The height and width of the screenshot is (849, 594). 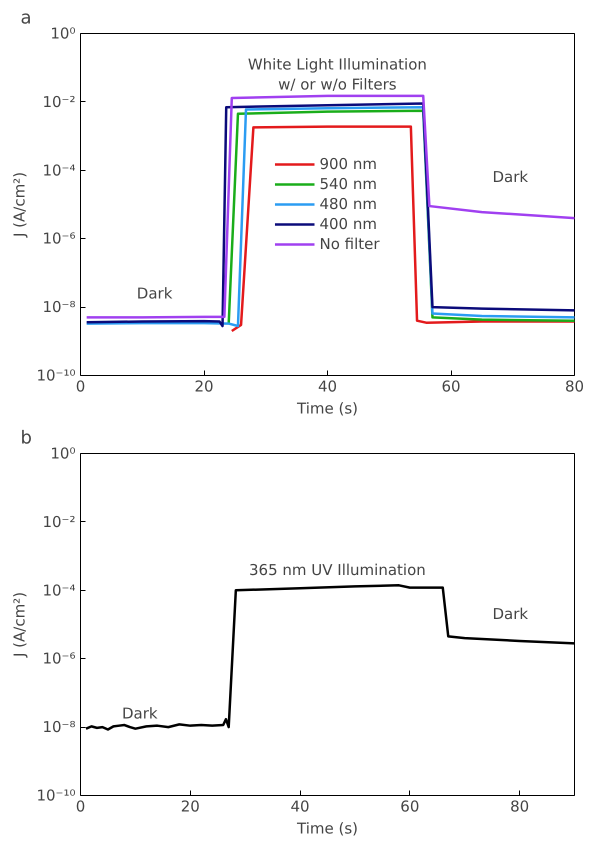 I want to click on legend-label: 900 nm, so click(x=348, y=164).